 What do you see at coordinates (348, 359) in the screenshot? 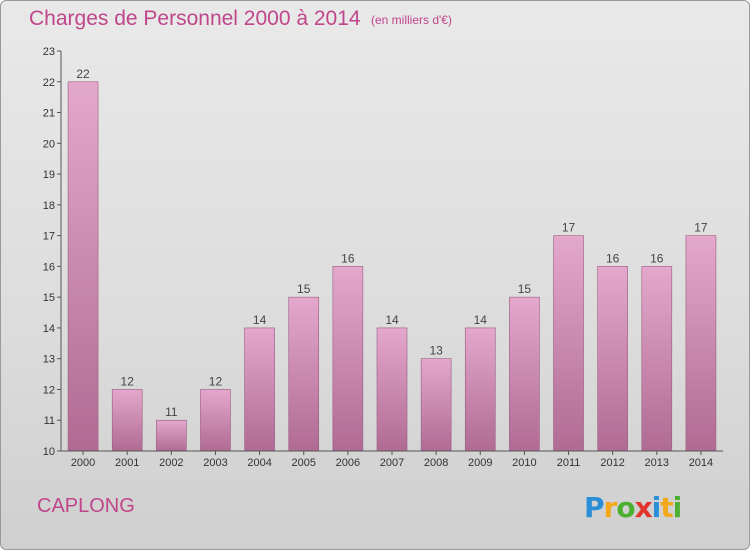
I see `bar-2006` at bounding box center [348, 359].